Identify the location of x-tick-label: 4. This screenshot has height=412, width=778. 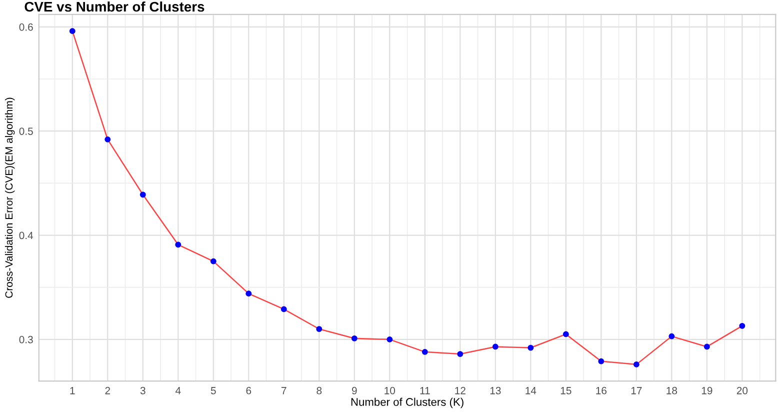
(178, 390).